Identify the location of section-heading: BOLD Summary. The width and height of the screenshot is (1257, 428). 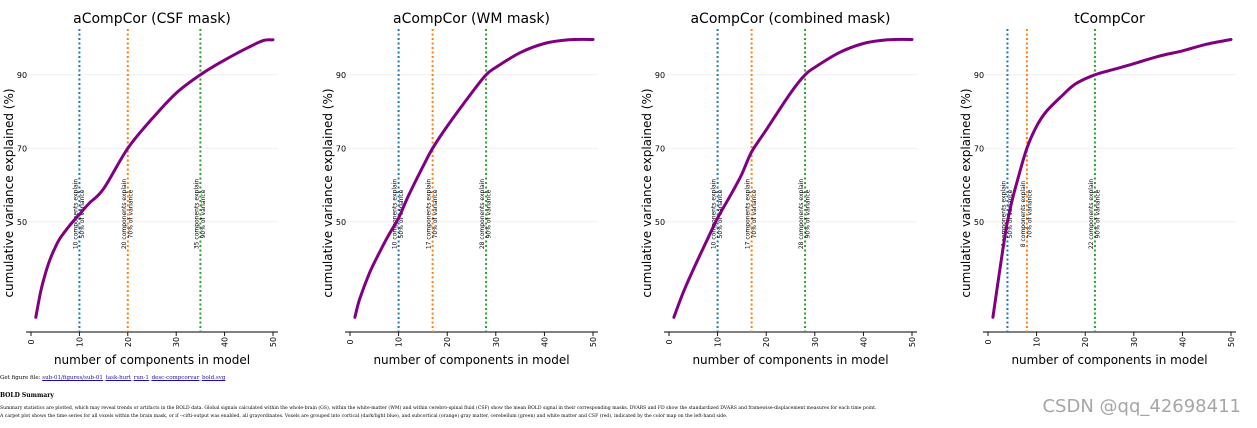
(27, 395).